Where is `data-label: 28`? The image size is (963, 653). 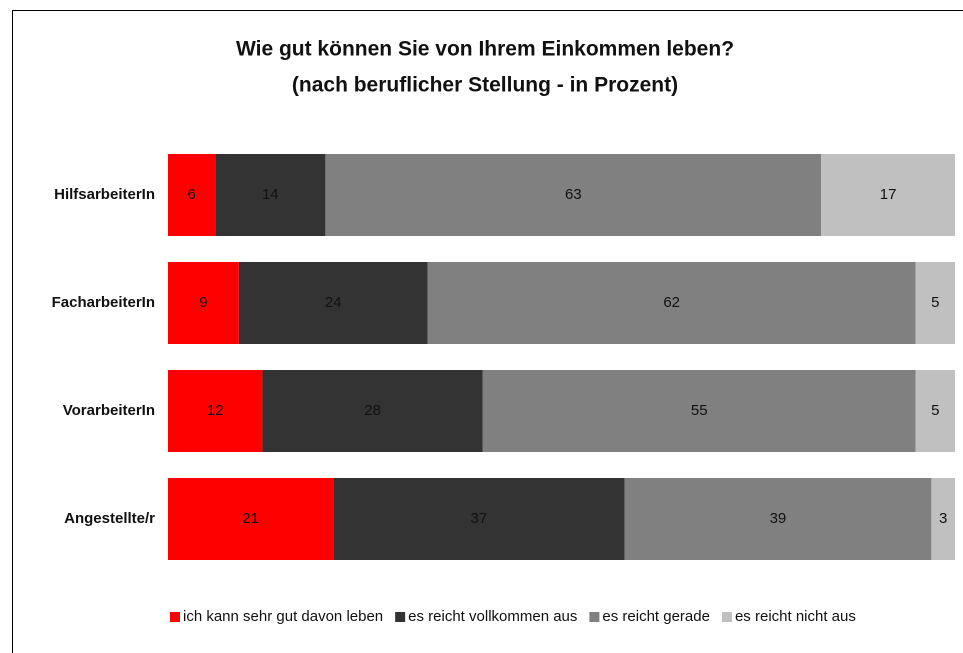
data-label: 28 is located at coordinates (372, 410).